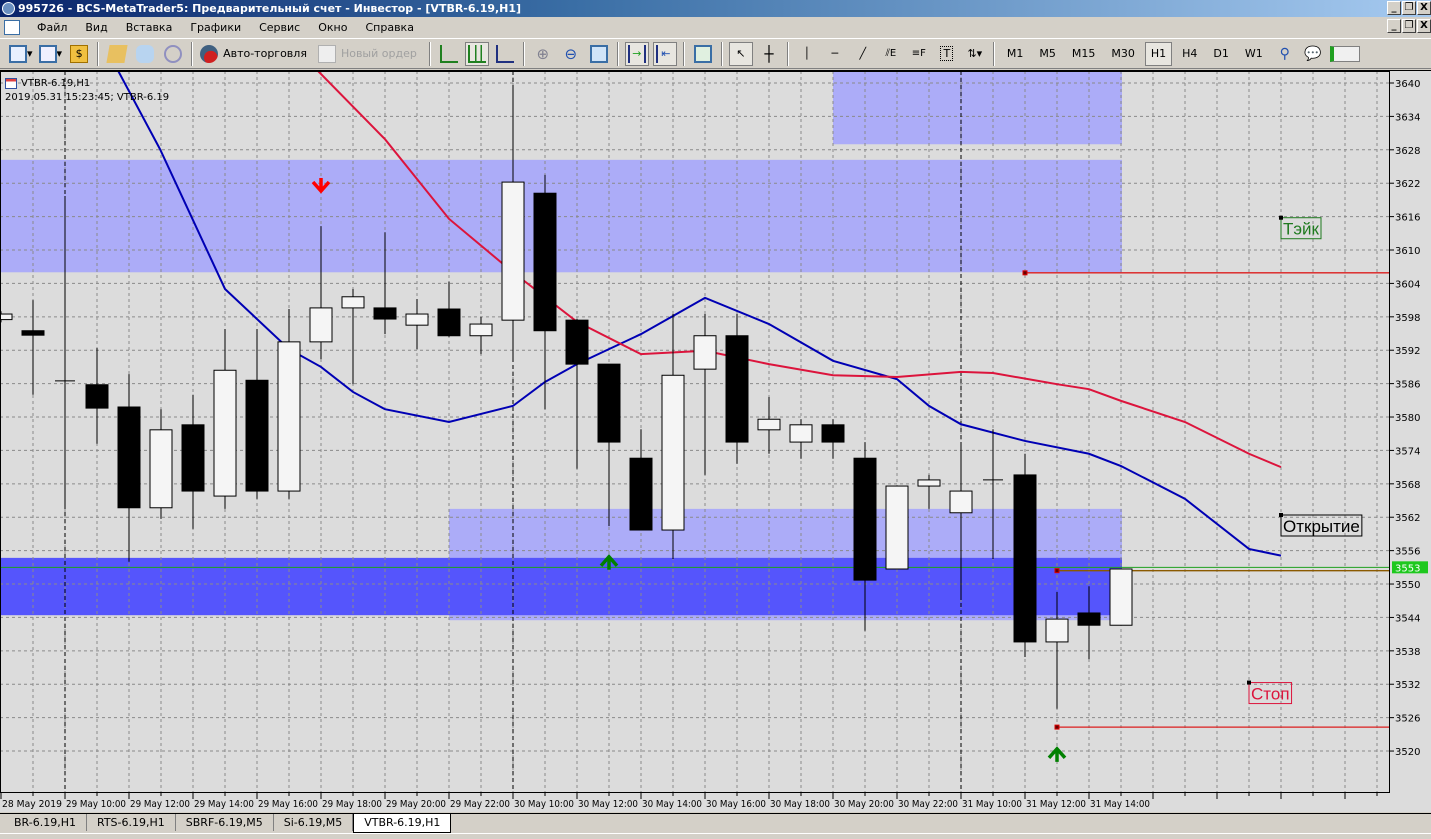 This screenshot has width=1431, height=839. I want to click on chart-window-icon, so click(12, 27).